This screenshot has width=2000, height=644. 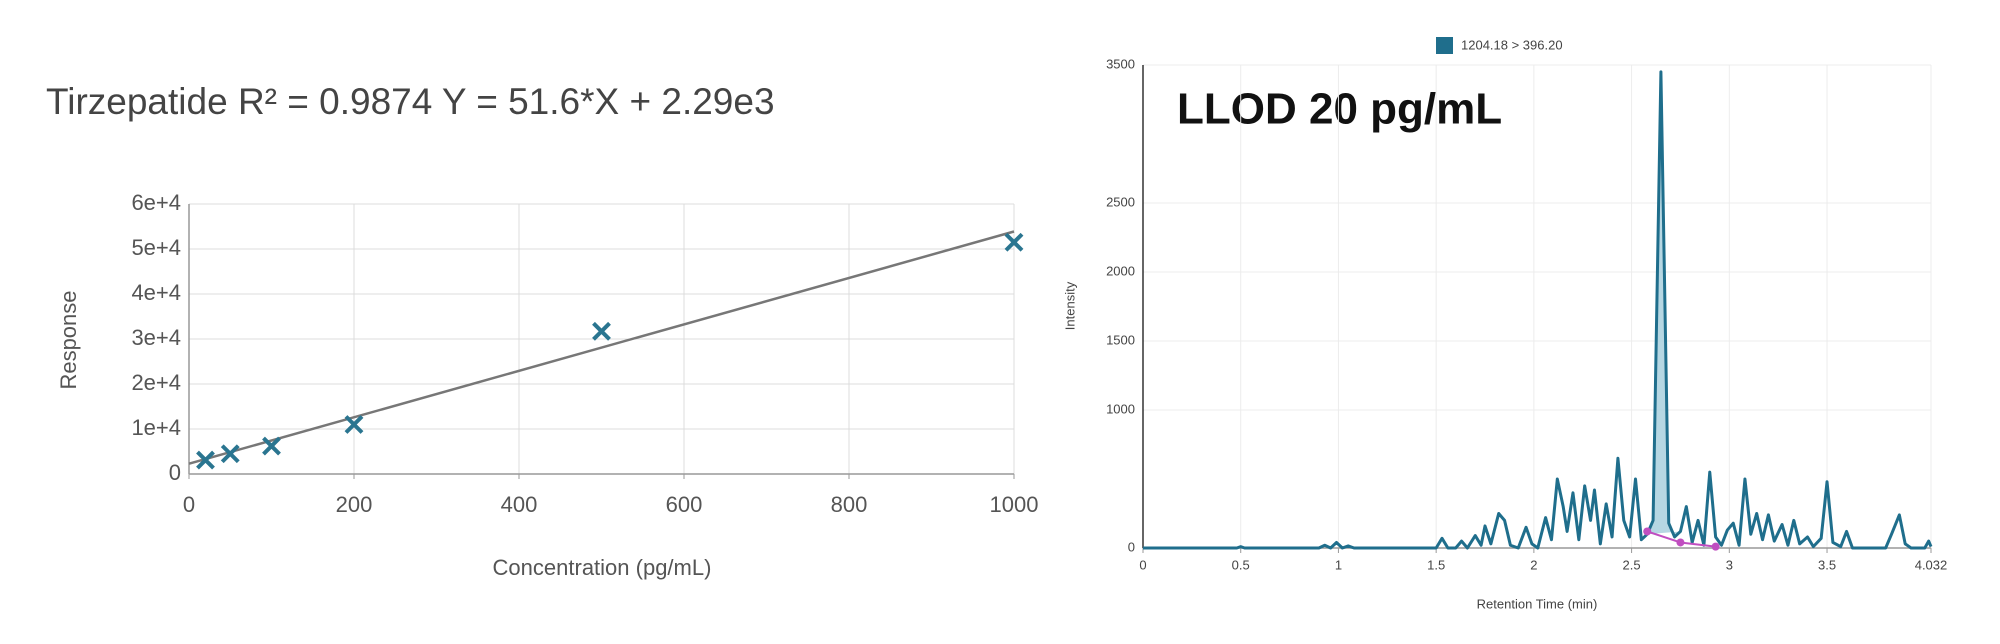 I want to click on y-tick-label: 2500, so click(x=1120, y=201).